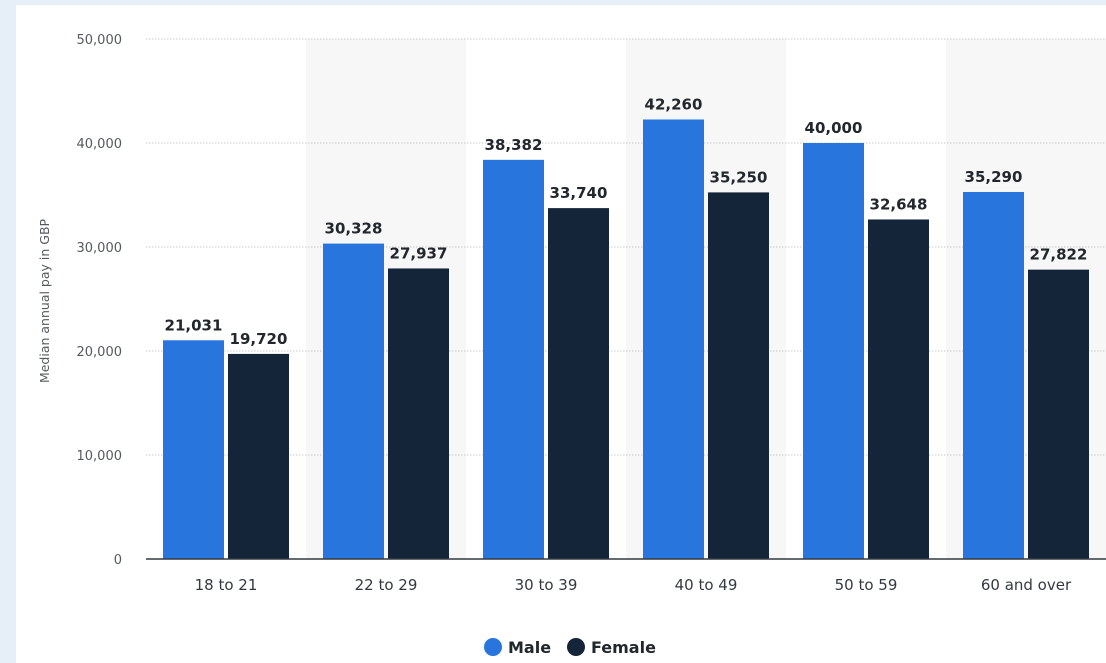  I want to click on legend-label-female: Female, so click(623, 647).